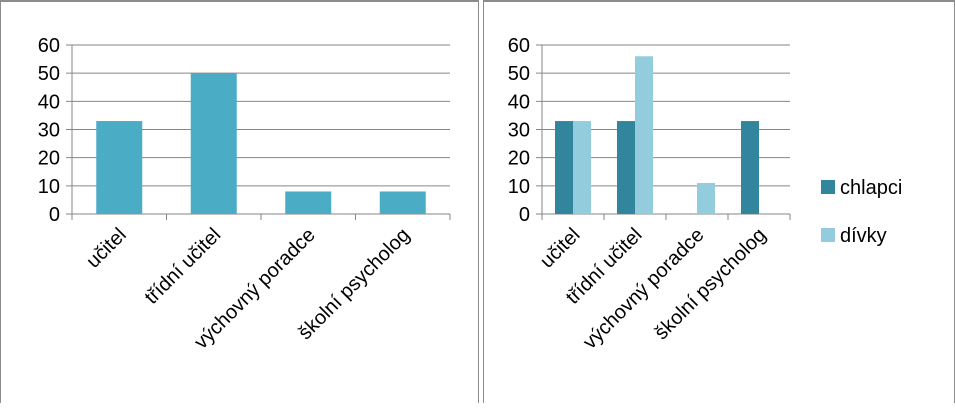 This screenshot has width=955, height=408. I want to click on legend-swatch-divky, so click(828, 235).